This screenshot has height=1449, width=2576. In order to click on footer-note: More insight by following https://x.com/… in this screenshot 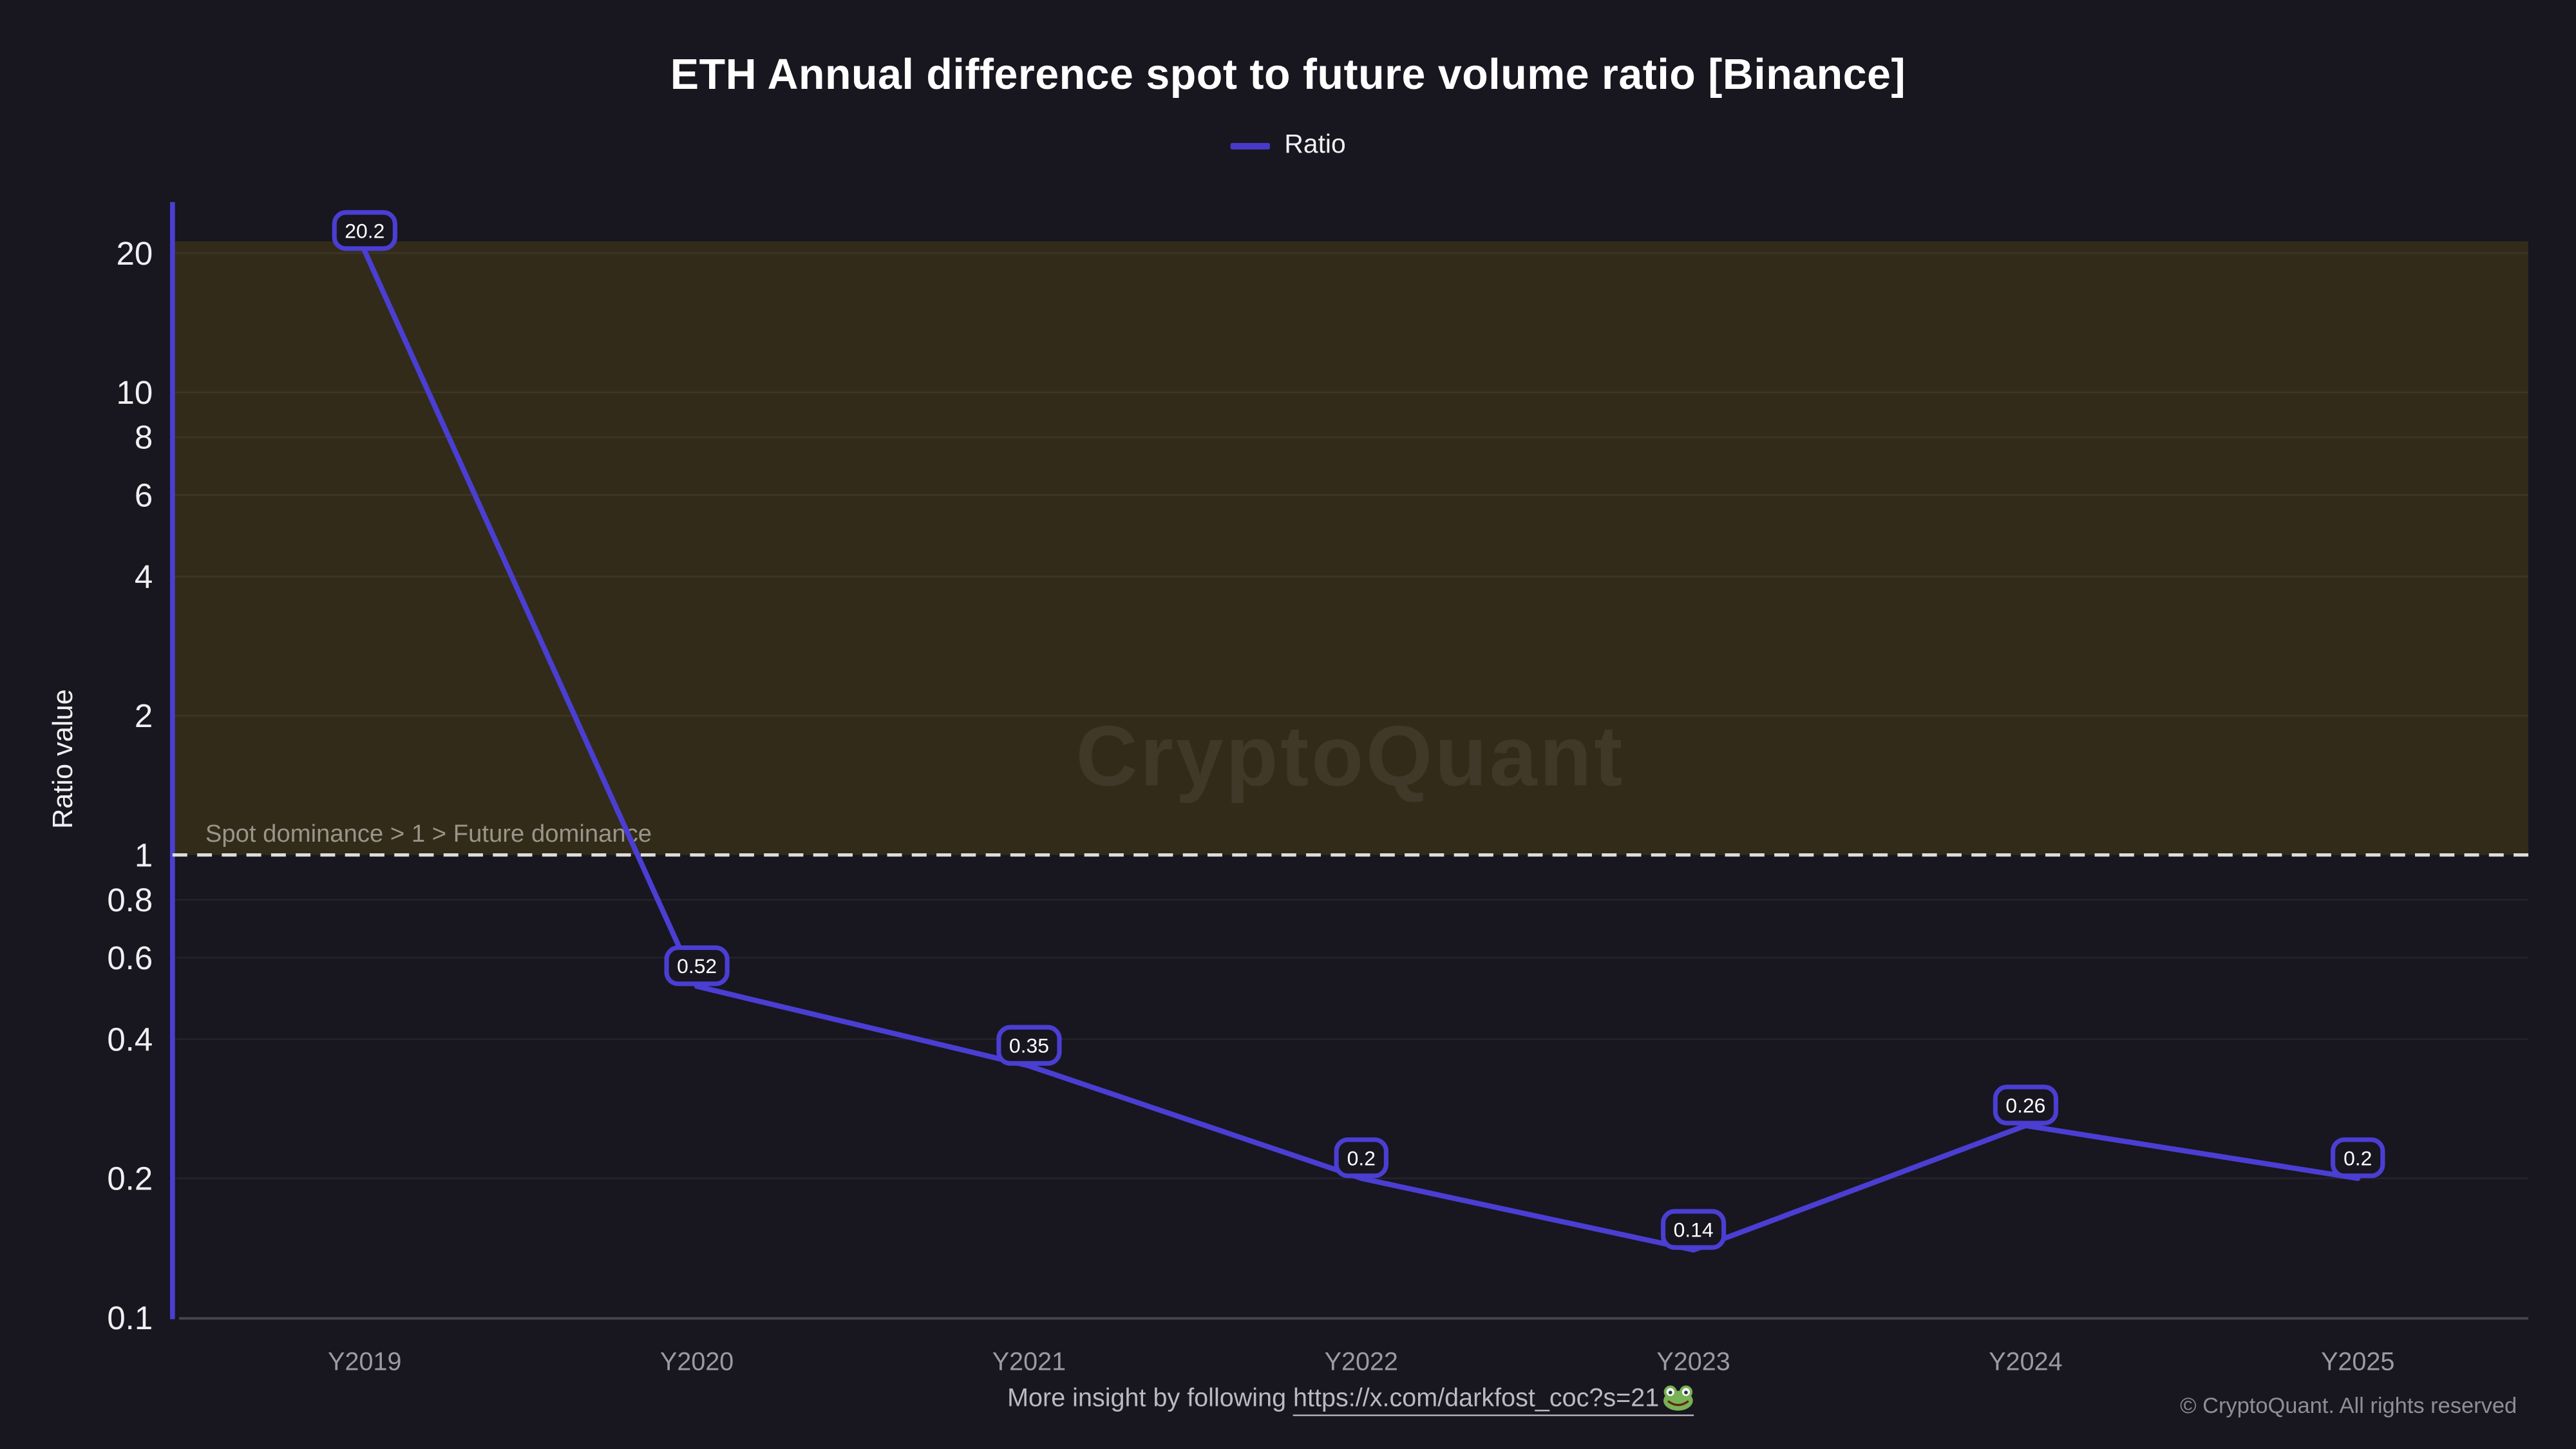, I will do `click(1351, 1401)`.